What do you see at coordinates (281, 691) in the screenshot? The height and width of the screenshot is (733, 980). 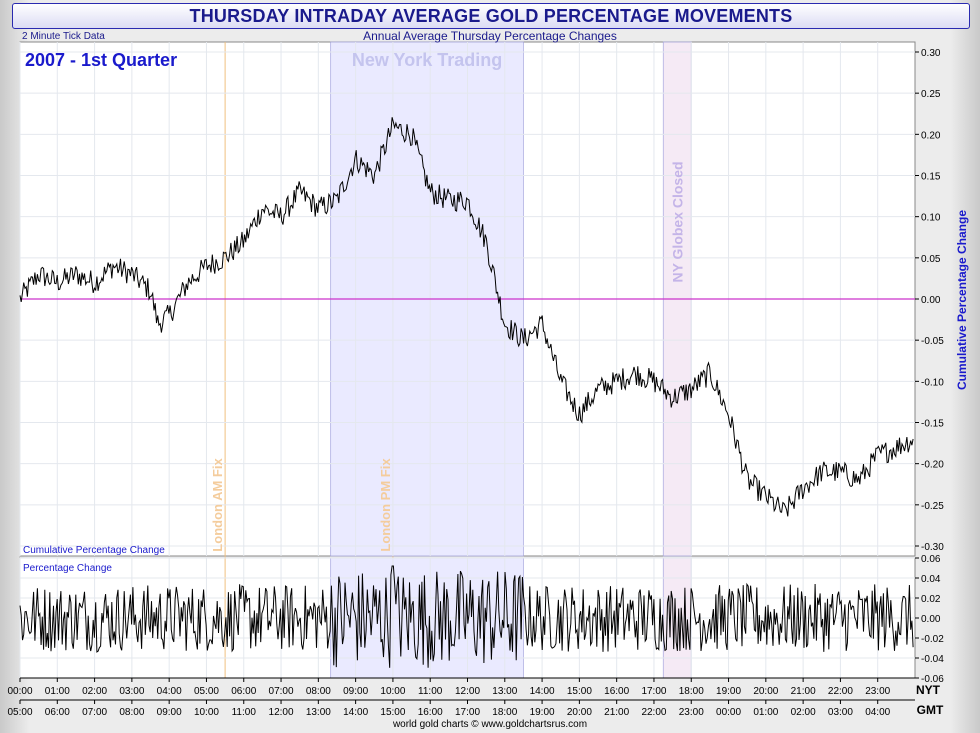 I see `x-tick-label-nyt-7: 07:00` at bounding box center [281, 691].